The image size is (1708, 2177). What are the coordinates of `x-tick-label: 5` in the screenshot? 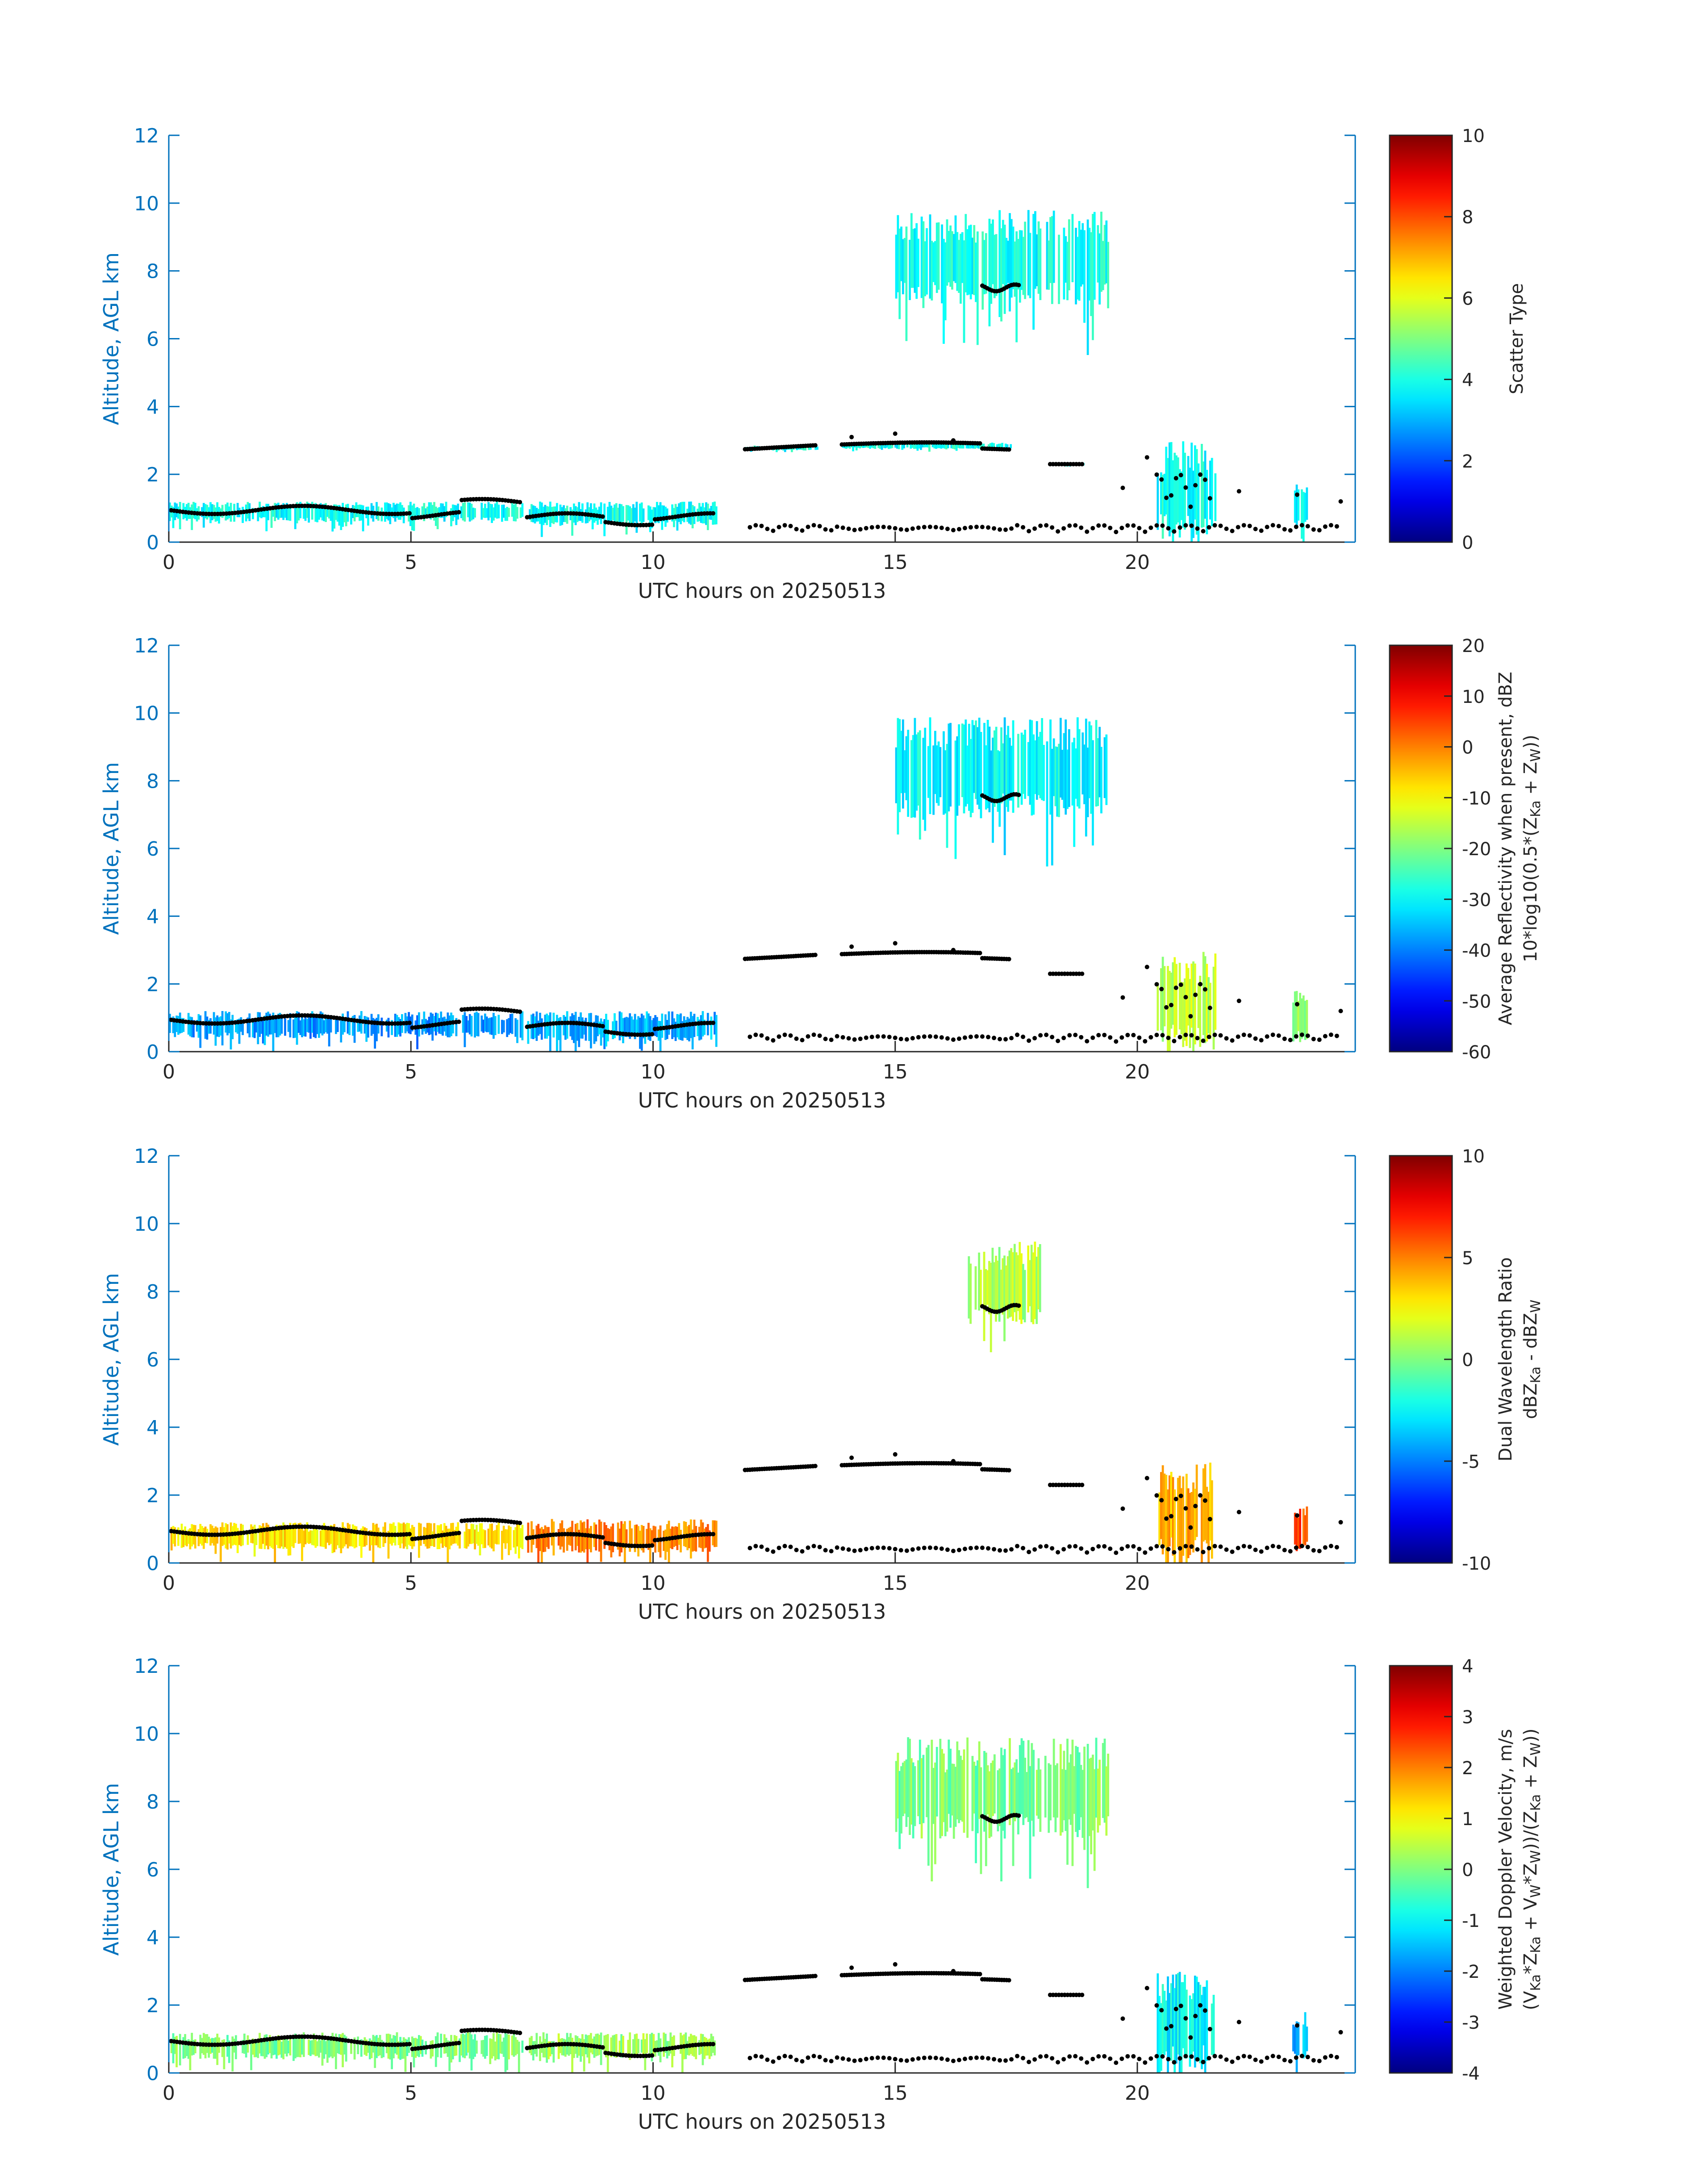 It's located at (411, 562).